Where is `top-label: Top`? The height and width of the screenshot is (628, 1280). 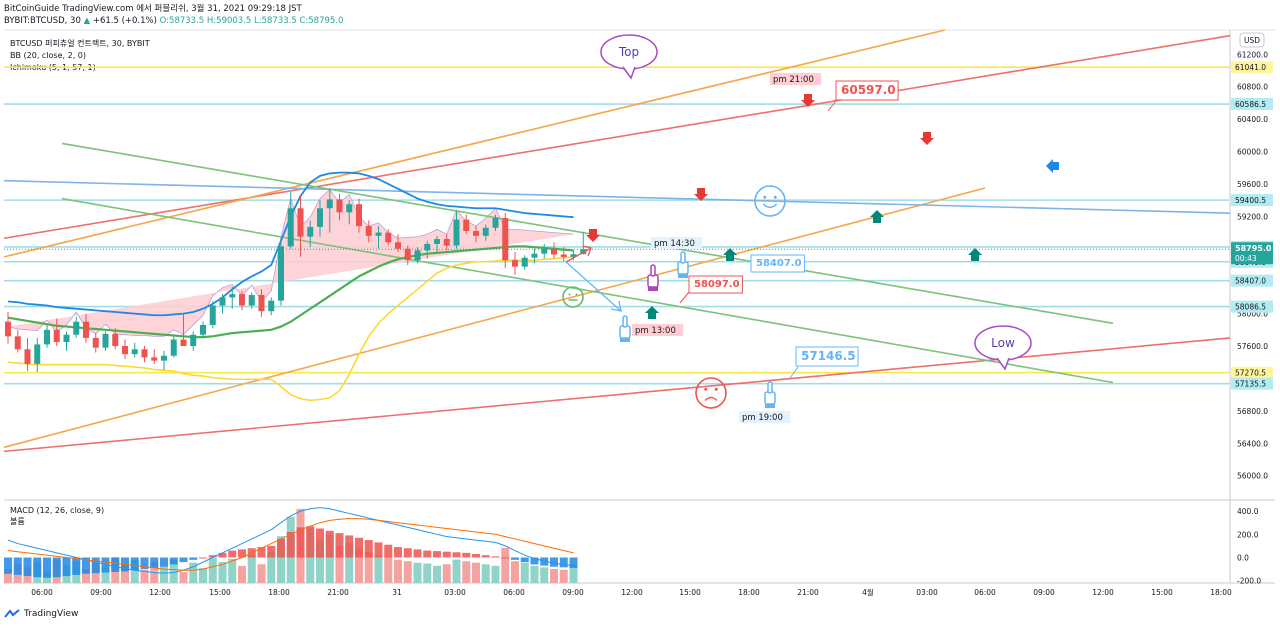 top-label: Top is located at coordinates (628, 52).